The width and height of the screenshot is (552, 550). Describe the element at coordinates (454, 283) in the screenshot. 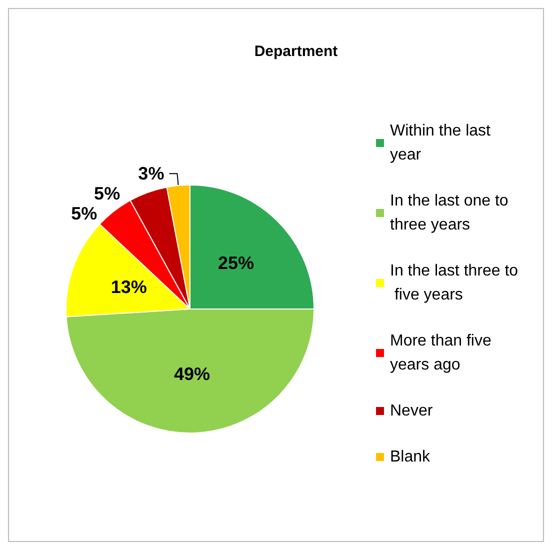

I see `legend-label: In the last three to five years` at that location.